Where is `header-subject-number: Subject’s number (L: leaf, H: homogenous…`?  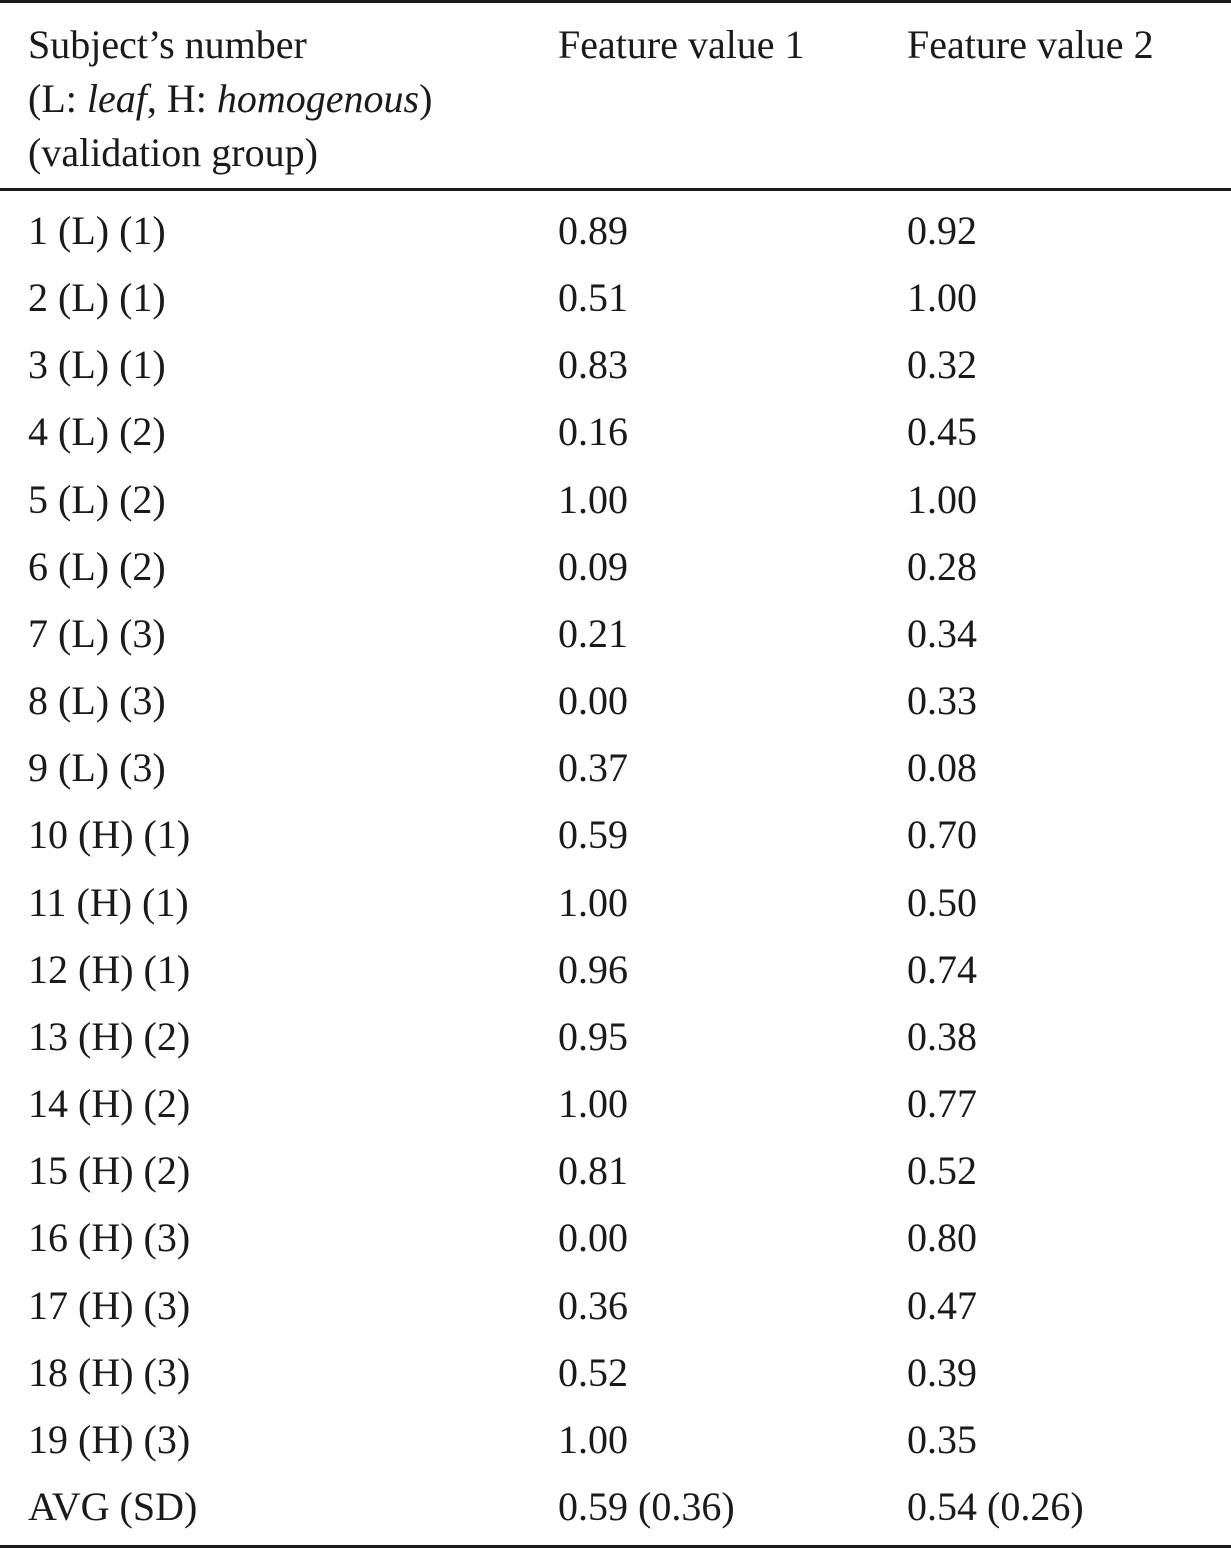 header-subject-number: Subject’s number (L: leaf, H: homogenous… is located at coordinates (230, 99).